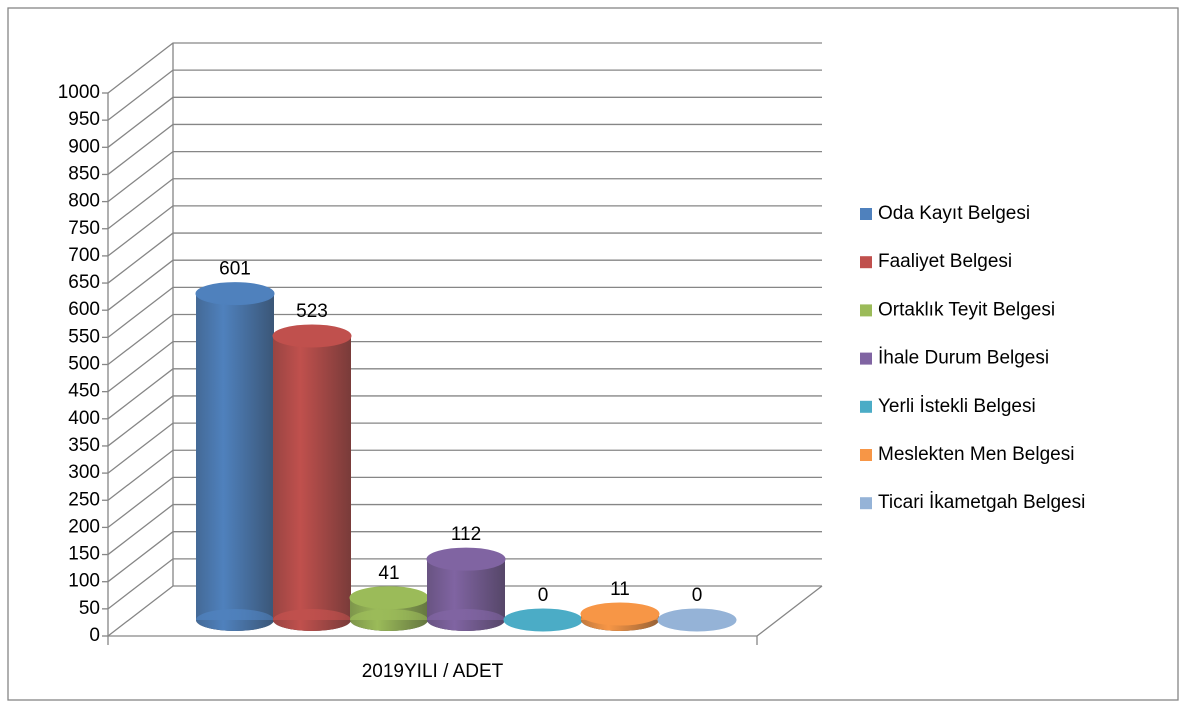  Describe the element at coordinates (84, 526) in the screenshot. I see `y-tick-label: 200` at that location.